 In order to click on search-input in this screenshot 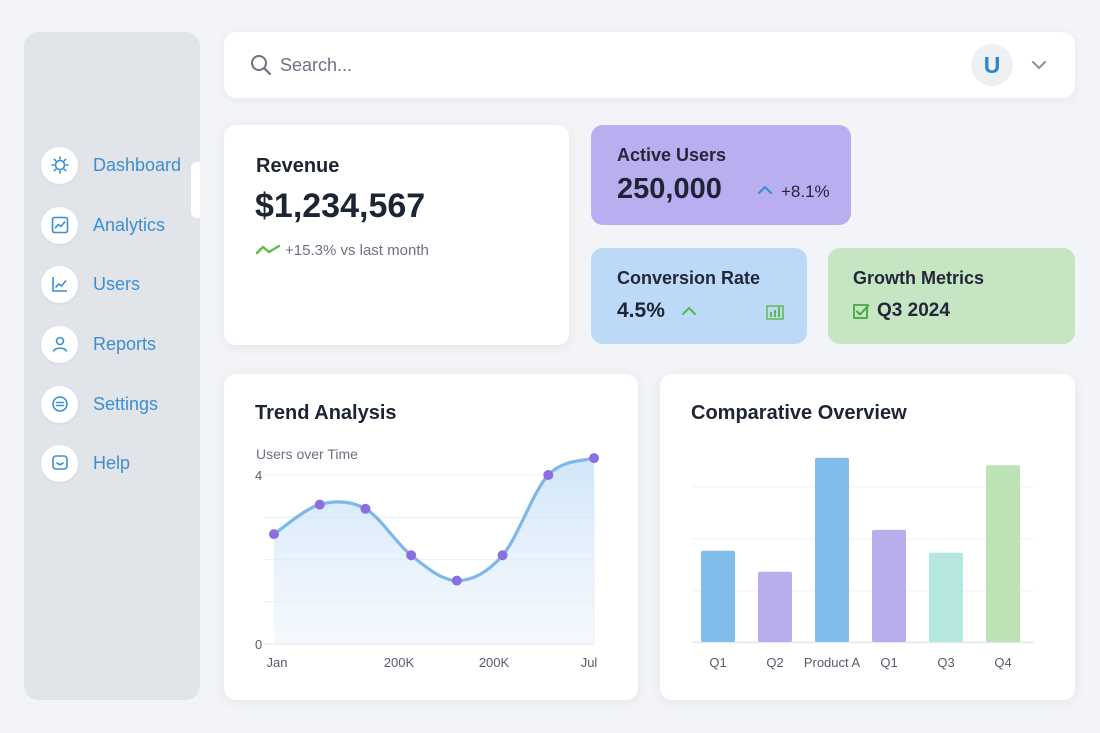, I will do `click(580, 65)`.